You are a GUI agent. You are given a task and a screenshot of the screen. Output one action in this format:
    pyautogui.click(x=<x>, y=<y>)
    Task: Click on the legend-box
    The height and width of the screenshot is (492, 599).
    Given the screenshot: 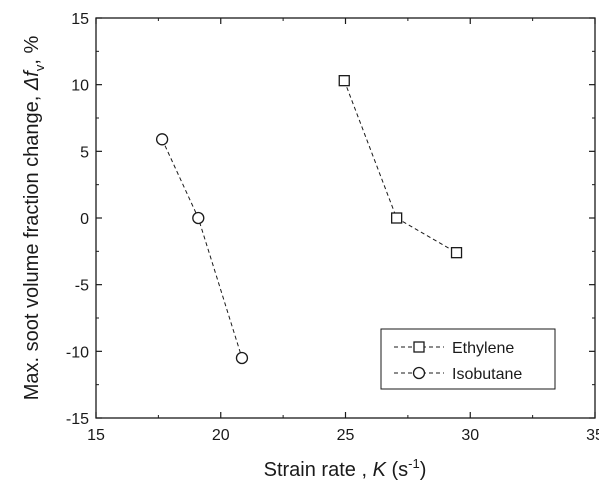 What is the action you would take?
    pyautogui.click(x=468, y=359)
    